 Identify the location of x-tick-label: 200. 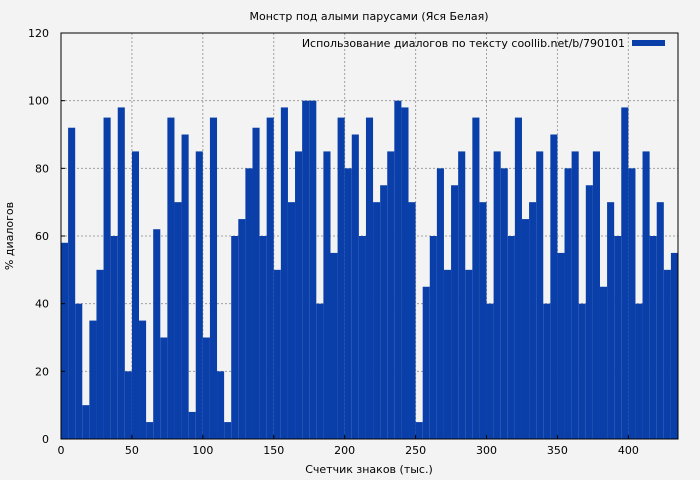
(344, 450).